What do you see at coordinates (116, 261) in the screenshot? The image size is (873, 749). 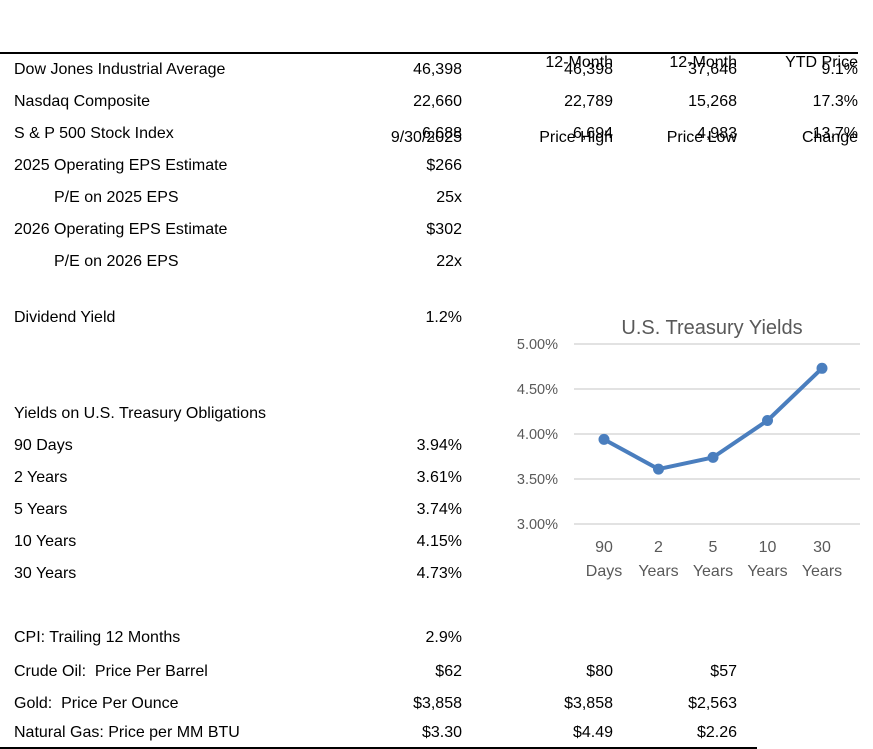 I see `row-label: P/E on 2026 EPS` at bounding box center [116, 261].